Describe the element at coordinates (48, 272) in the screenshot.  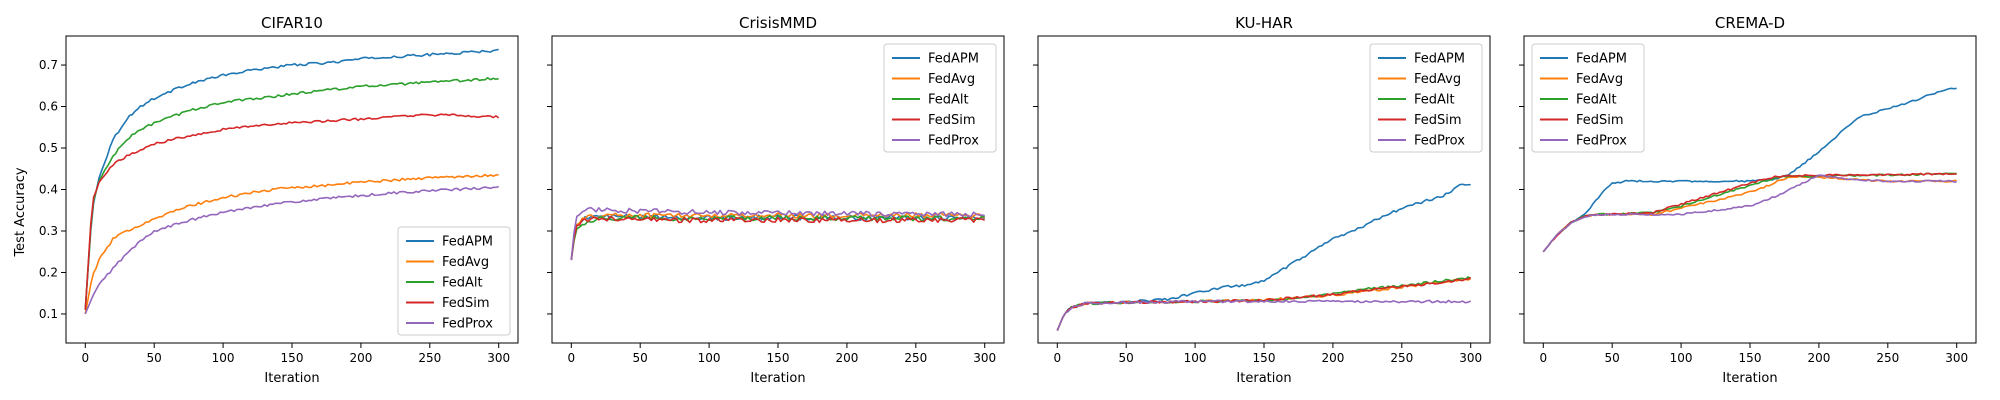
I see `y-tick-label: 0.2` at that location.